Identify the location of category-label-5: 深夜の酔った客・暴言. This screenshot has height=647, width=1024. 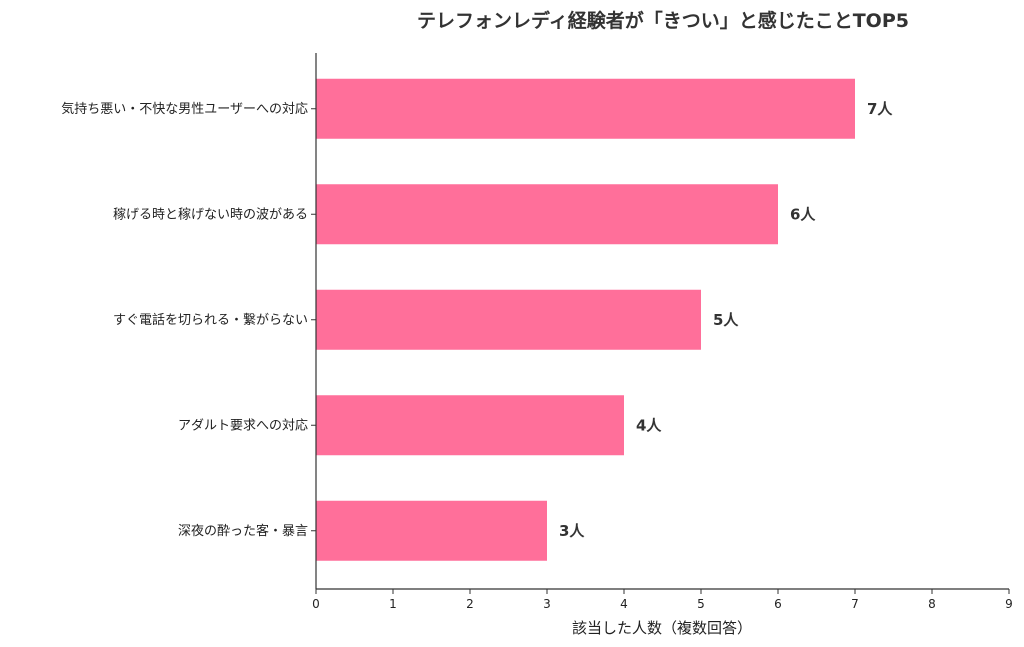
(243, 531).